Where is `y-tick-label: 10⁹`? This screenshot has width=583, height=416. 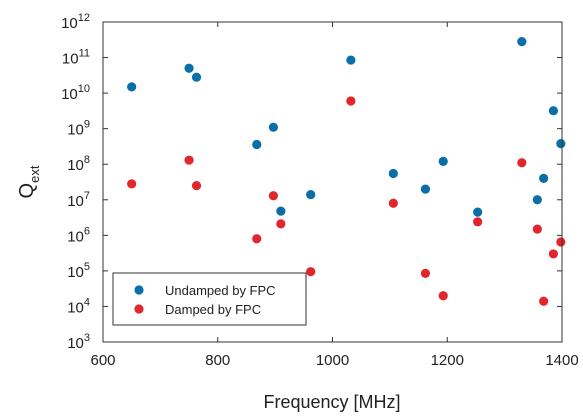 y-tick-label: 10⁹ is located at coordinates (78, 129).